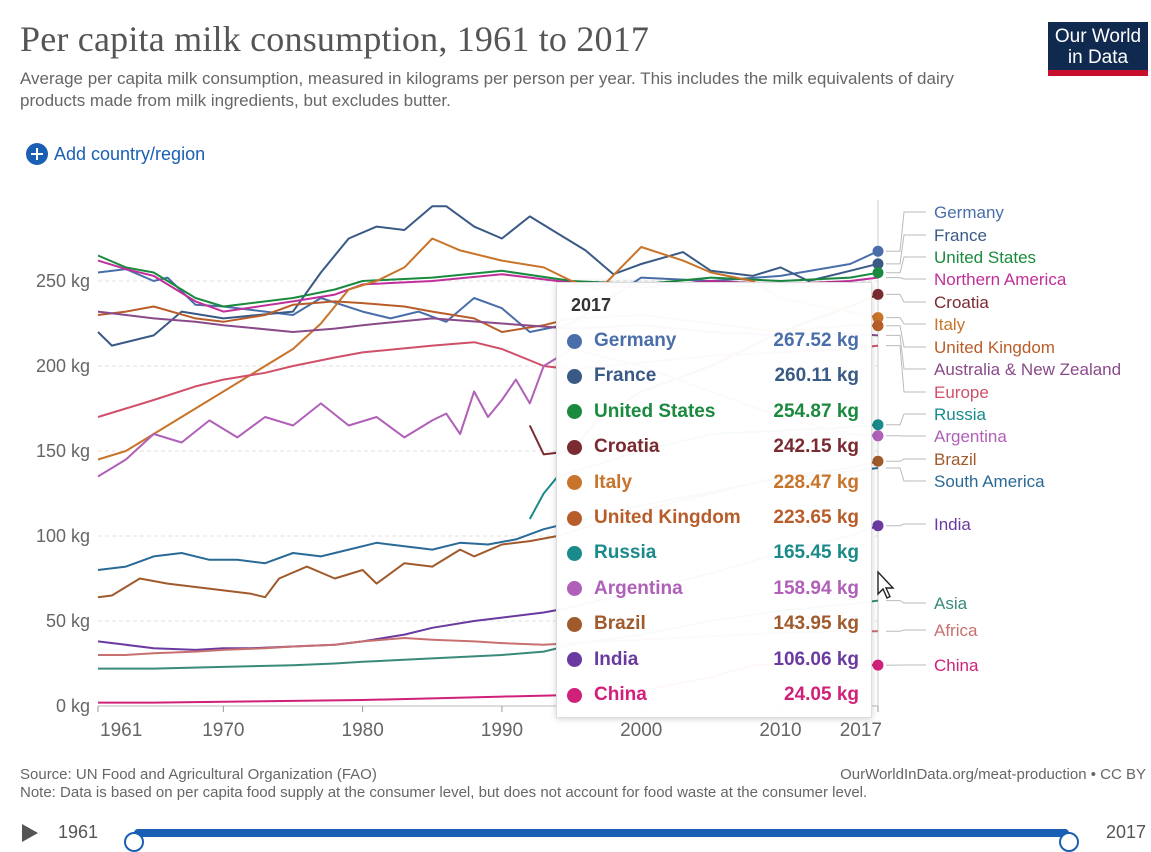  What do you see at coordinates (956, 665) in the screenshot?
I see `legend-label: China` at bounding box center [956, 665].